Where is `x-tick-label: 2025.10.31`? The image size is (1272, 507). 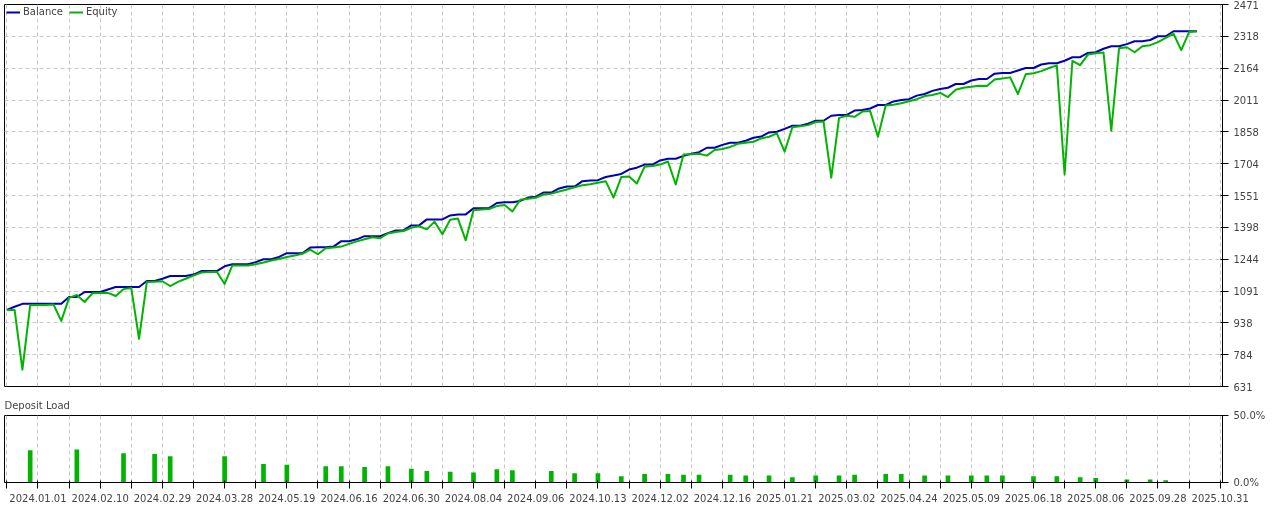
x-tick-label: 2025.10.31 is located at coordinates (1220, 498).